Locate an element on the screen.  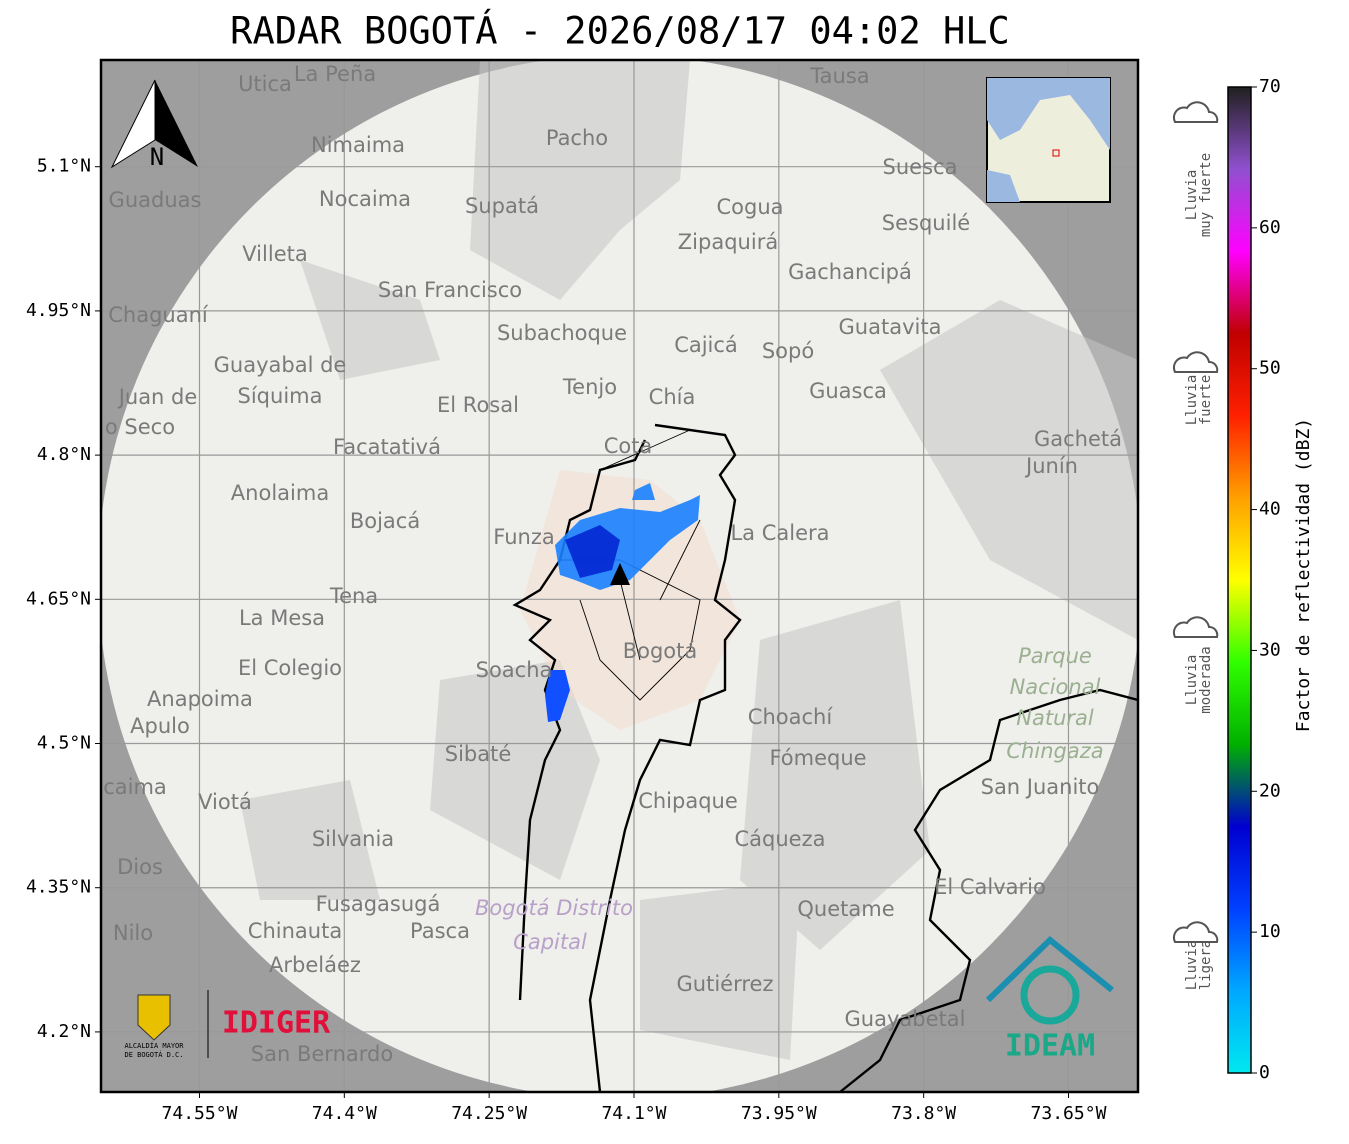
rain-level-label: fuerte is located at coordinates (1206, 400).